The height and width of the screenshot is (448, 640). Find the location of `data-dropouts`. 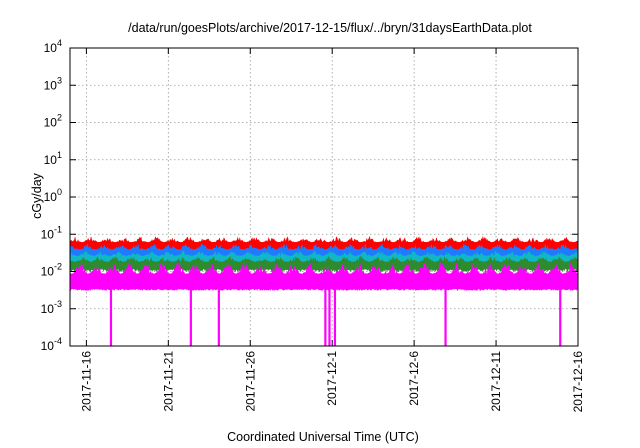

data-dropouts is located at coordinates (335, 317).